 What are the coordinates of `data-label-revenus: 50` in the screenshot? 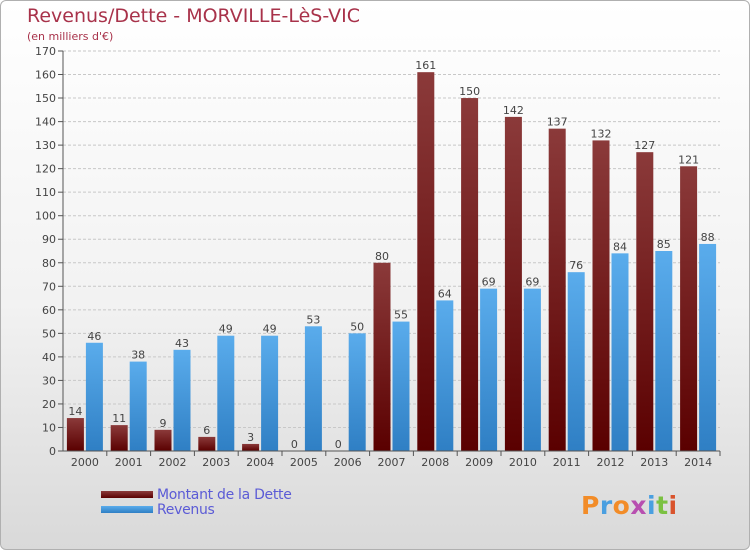 It's located at (357, 326).